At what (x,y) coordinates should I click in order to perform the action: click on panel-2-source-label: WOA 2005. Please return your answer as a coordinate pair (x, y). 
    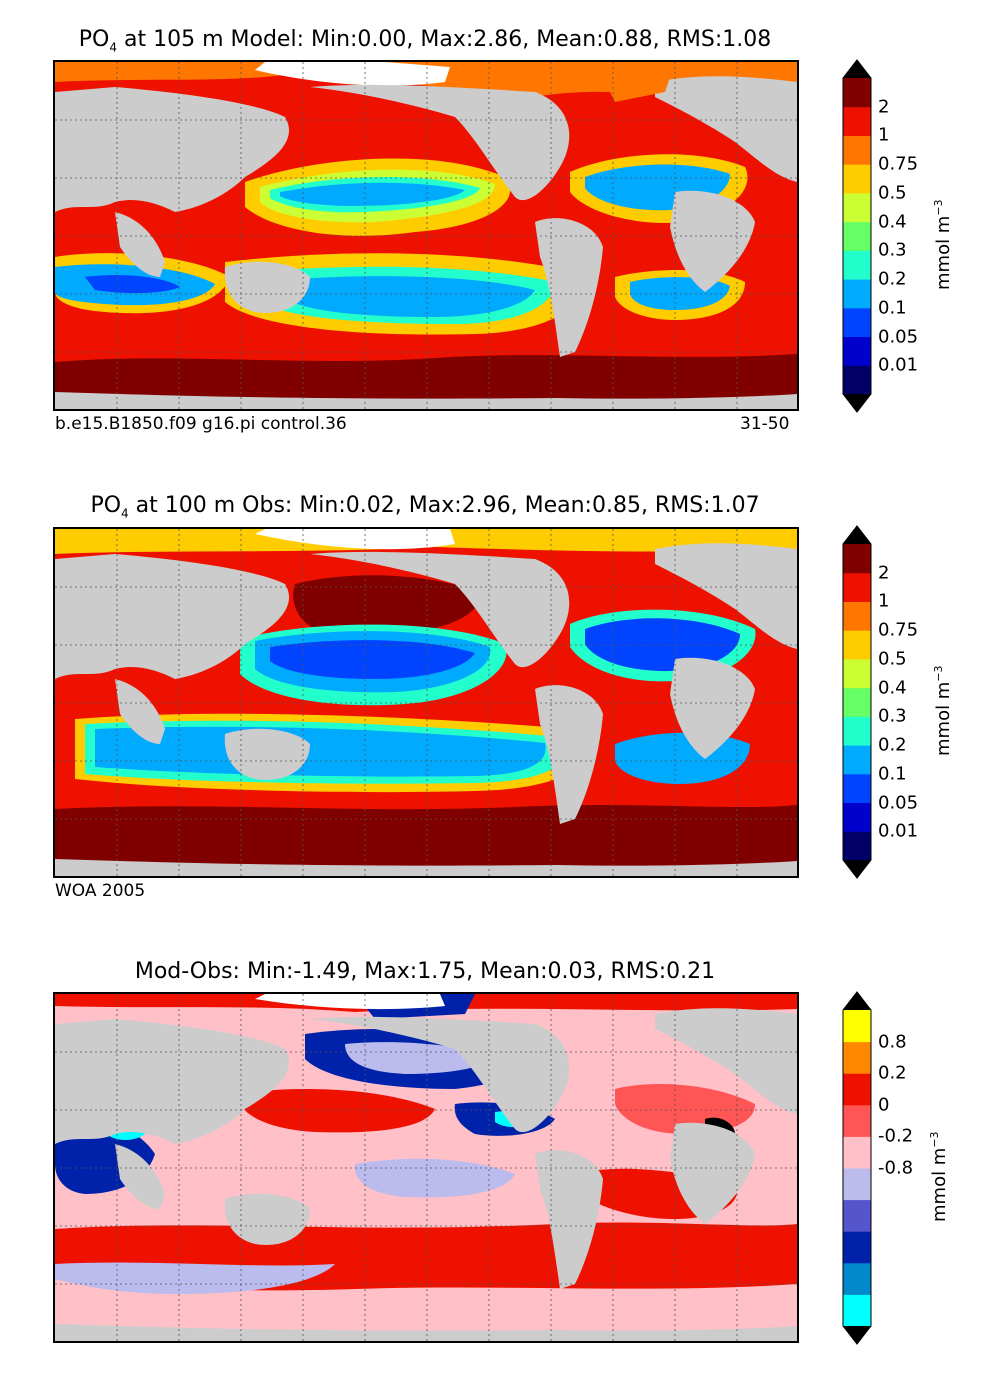
    Looking at the image, I should click on (100, 891).